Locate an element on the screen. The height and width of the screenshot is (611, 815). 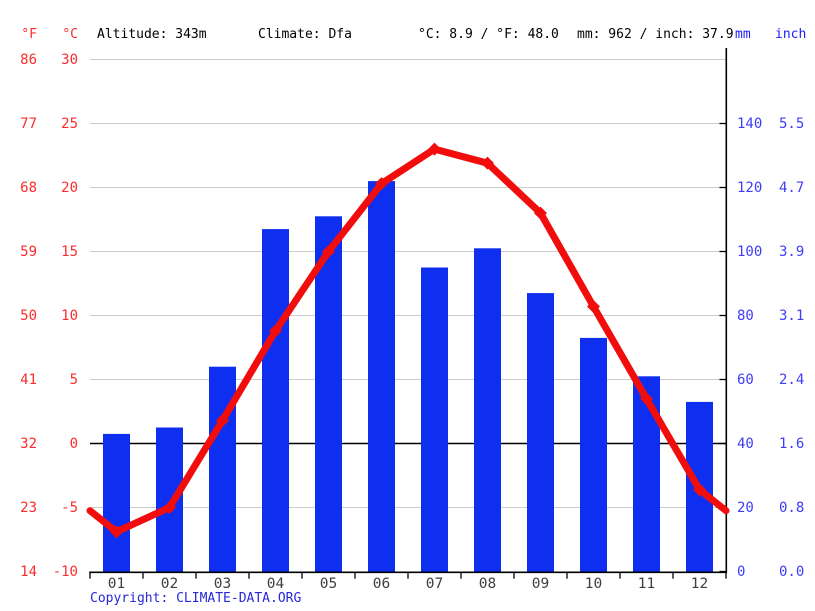
annual-precipitation-summary: mm: 962 / inch: 37.9 is located at coordinates (655, 34).